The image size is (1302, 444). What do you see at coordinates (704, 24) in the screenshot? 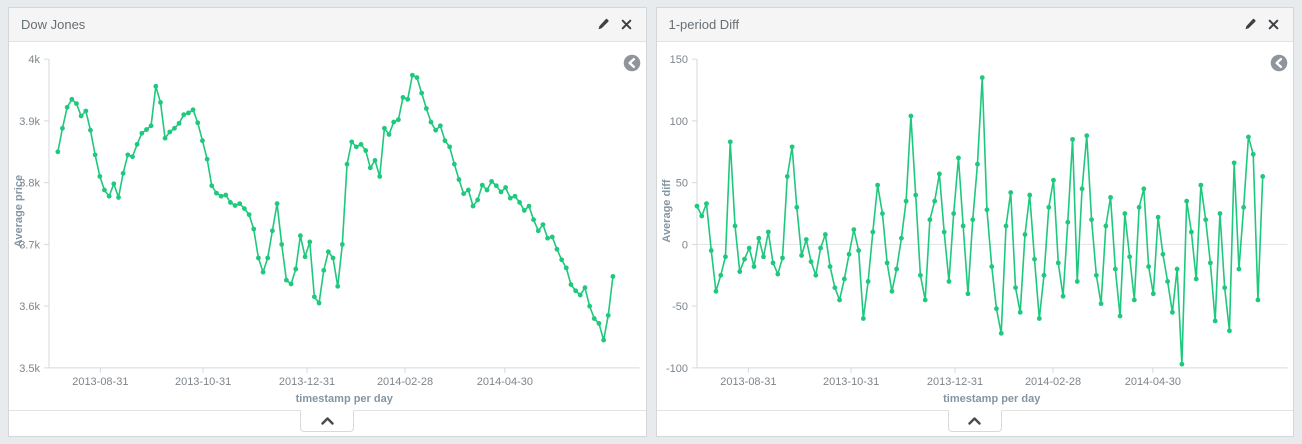
I see `panel-title: 1-period Diff` at bounding box center [704, 24].